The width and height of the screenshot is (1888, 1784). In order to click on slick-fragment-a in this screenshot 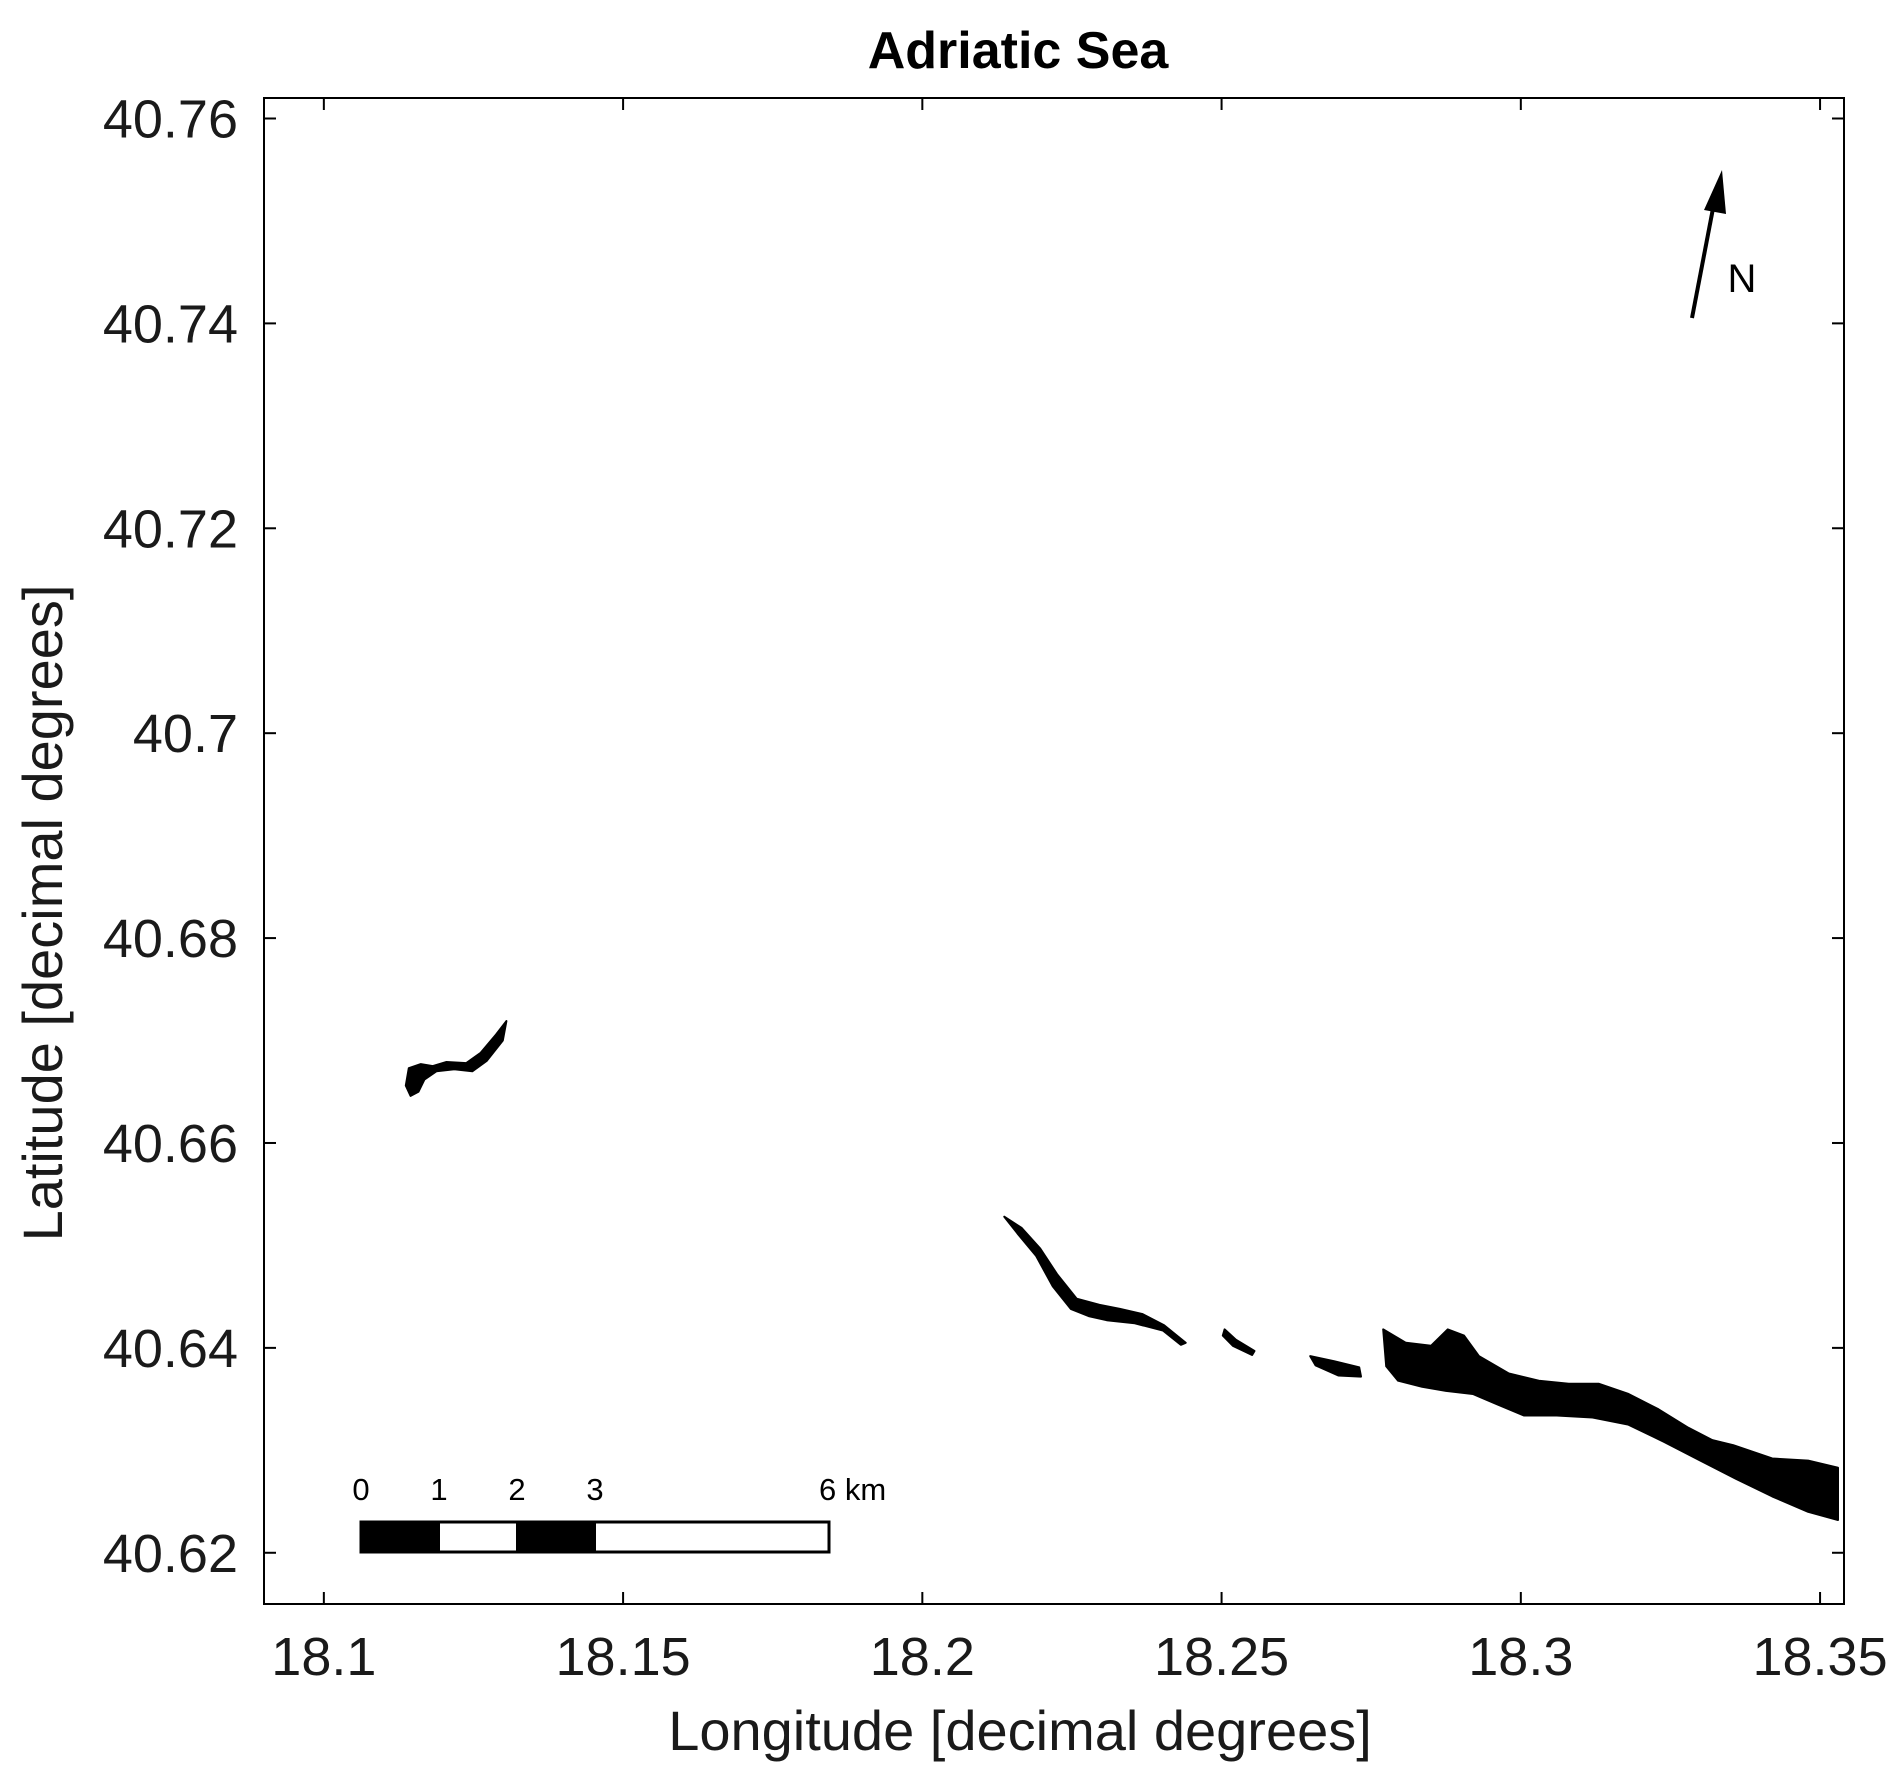, I will do `click(1238, 1342)`.